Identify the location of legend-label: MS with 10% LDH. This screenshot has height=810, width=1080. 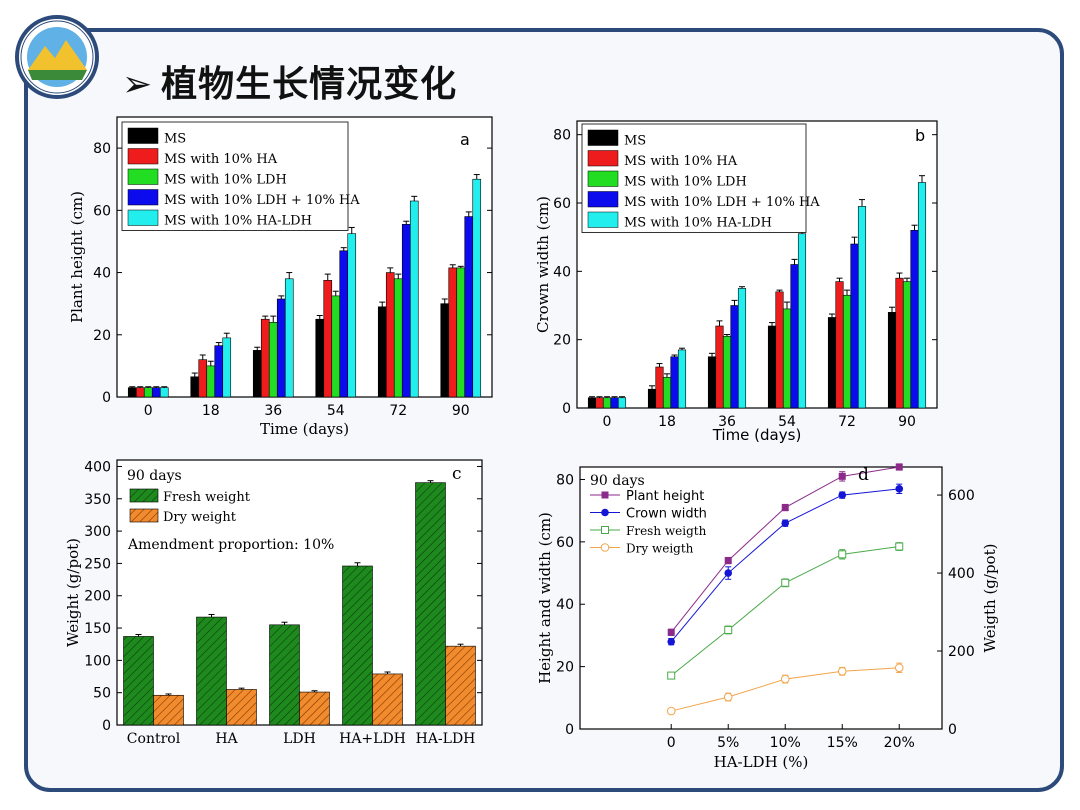
(685, 182).